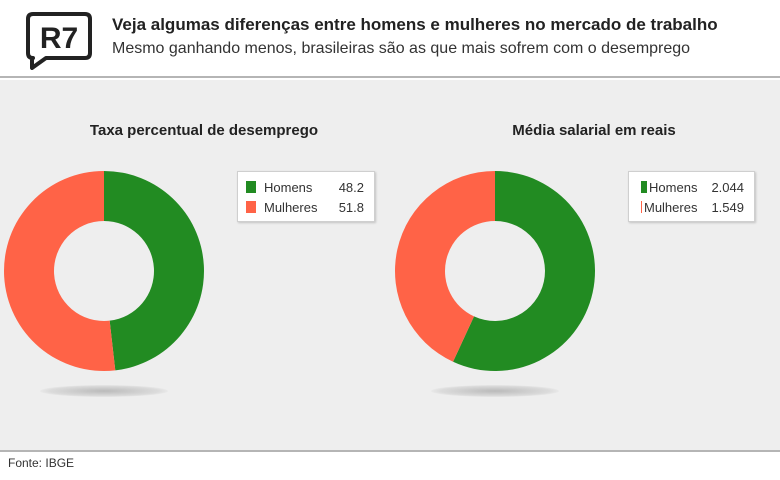 The height and width of the screenshot is (480, 780). What do you see at coordinates (351, 207) in the screenshot?
I see `legend-value: 51.8` at bounding box center [351, 207].